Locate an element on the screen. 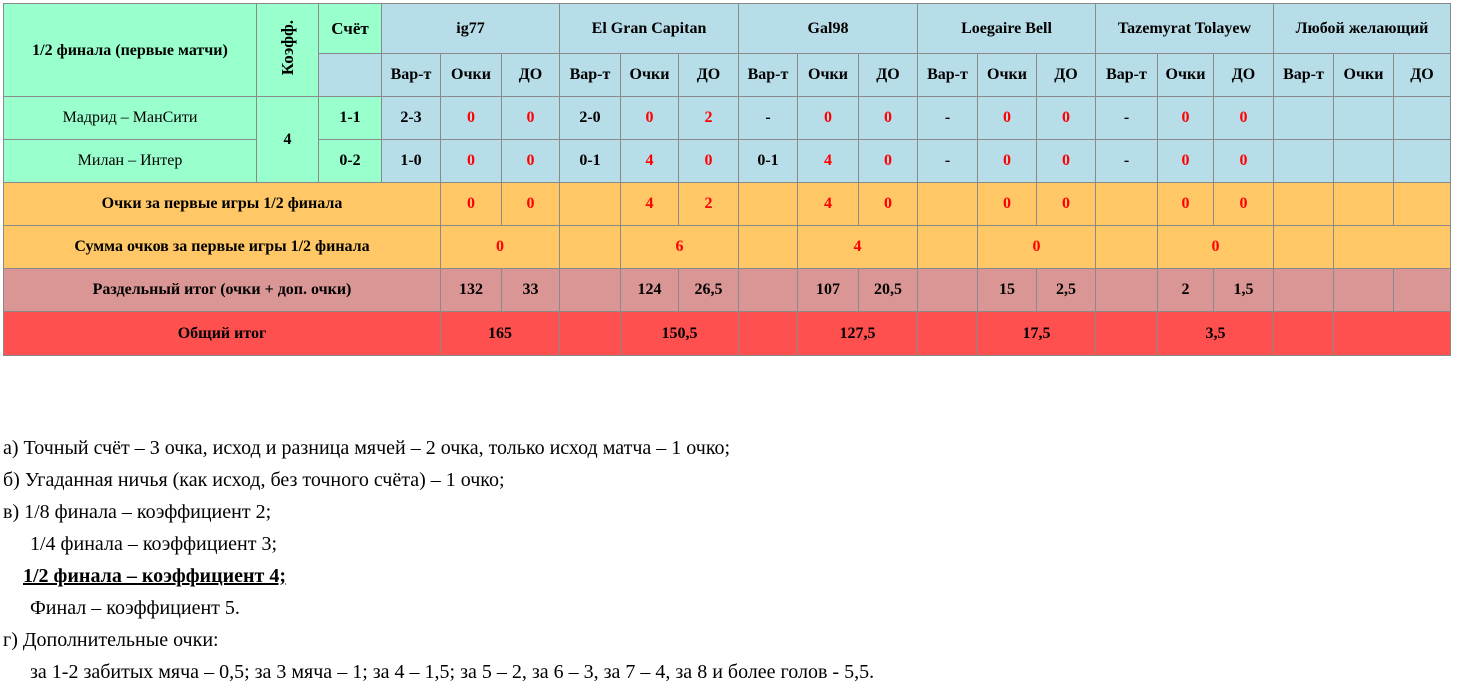  first-games-label: Очки за первые игры 1/2 финала is located at coordinates (222, 204).